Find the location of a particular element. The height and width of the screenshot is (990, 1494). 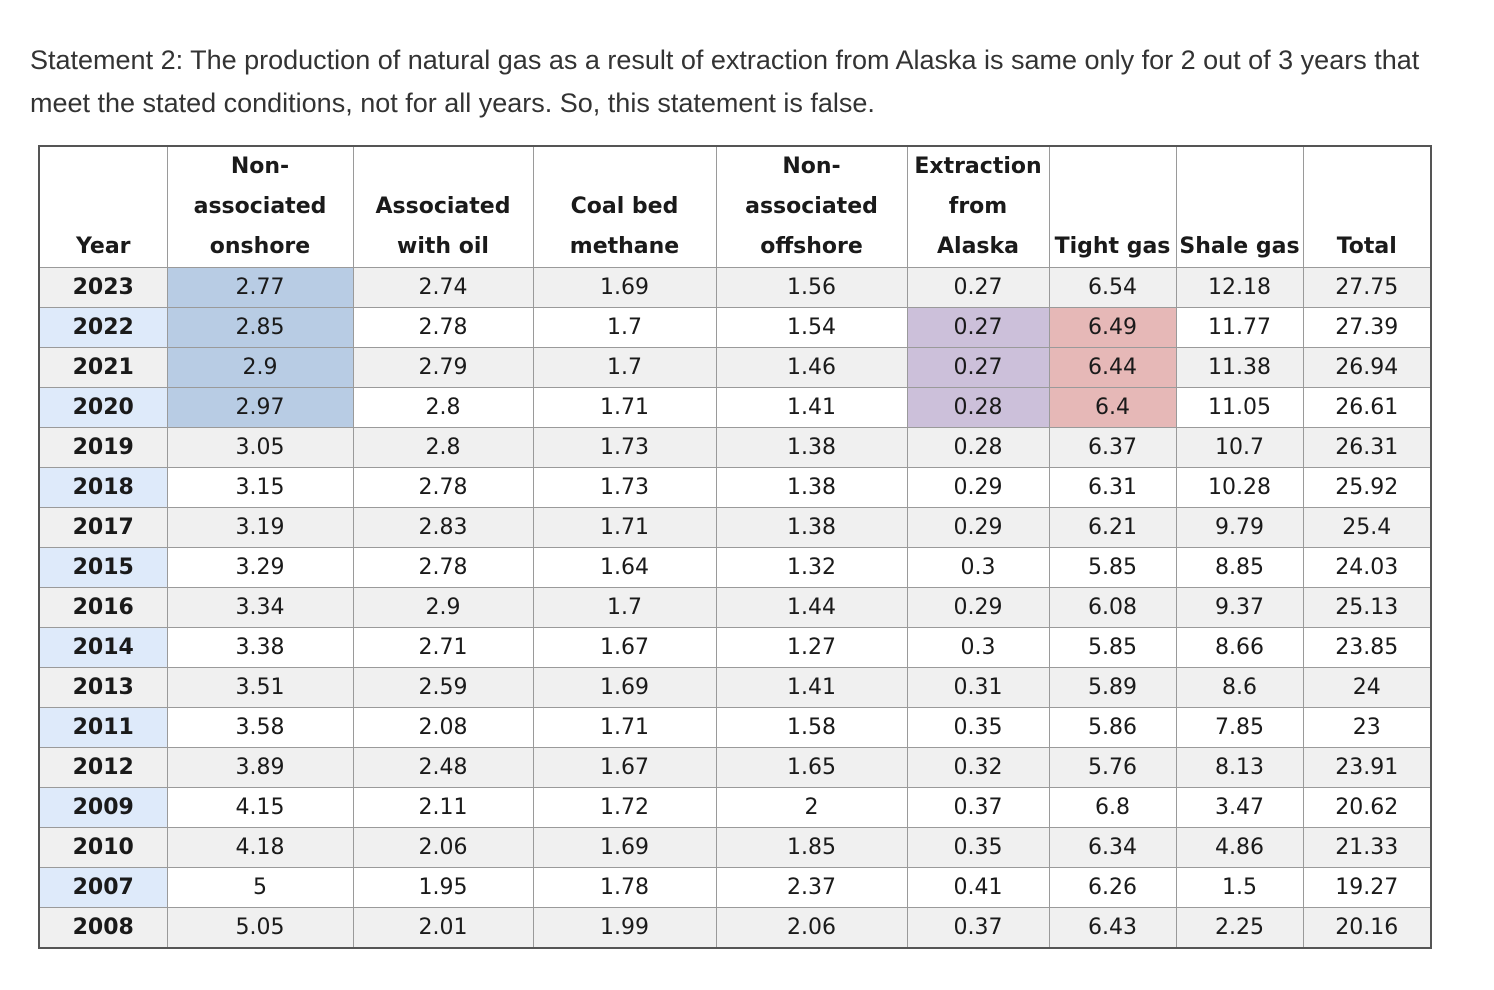

column-header-line: Year is located at coordinates (103, 246).